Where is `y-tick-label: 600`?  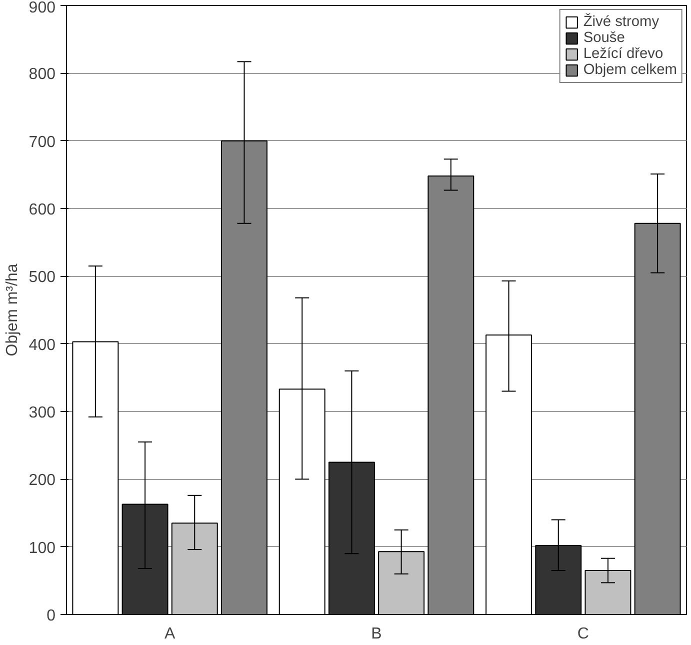
y-tick-label: 600 is located at coordinates (42, 210).